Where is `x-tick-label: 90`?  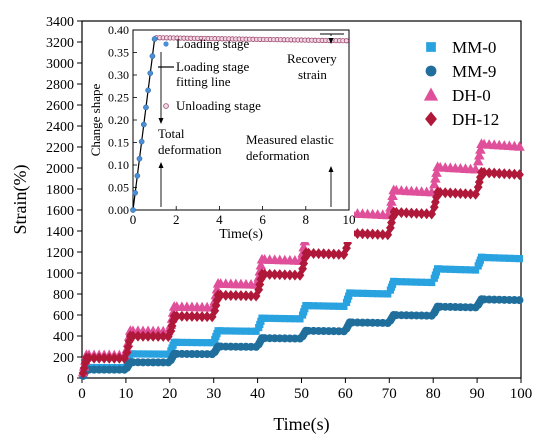 x-tick-label: 90 is located at coordinates (477, 394).